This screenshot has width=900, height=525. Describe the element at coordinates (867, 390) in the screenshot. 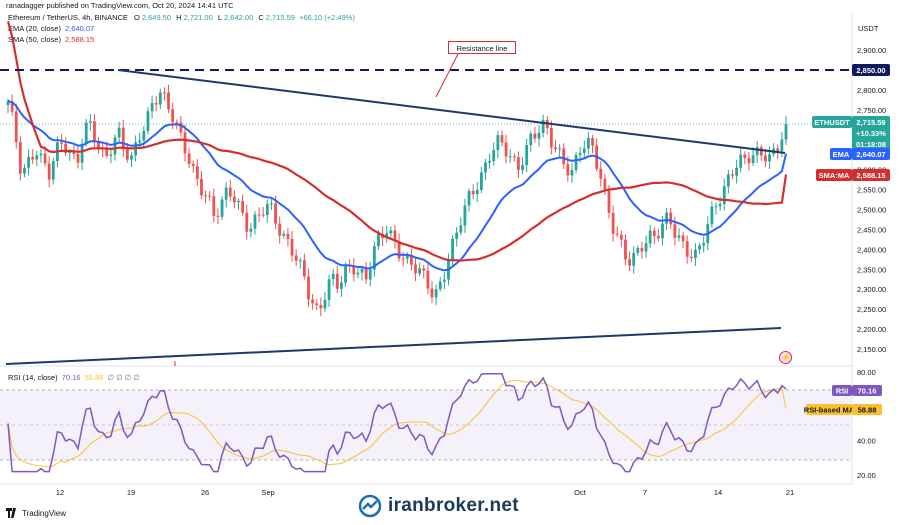

I see `rsi-value-tag-bg` at that location.